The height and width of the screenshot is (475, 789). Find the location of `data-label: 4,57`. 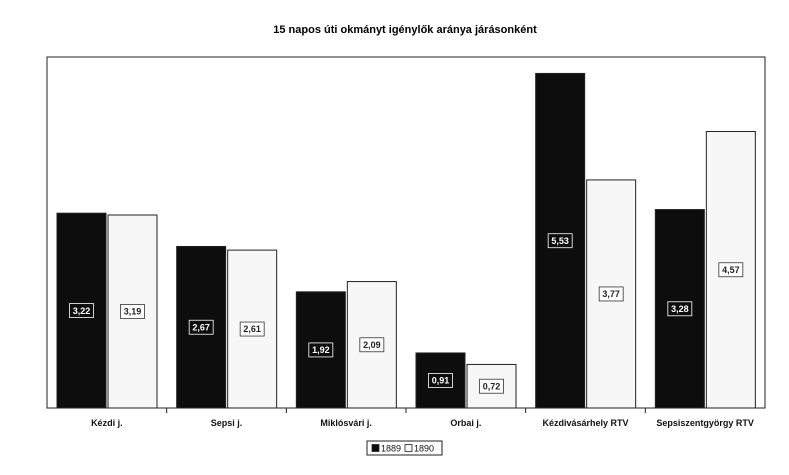

data-label: 4,57 is located at coordinates (731, 270).